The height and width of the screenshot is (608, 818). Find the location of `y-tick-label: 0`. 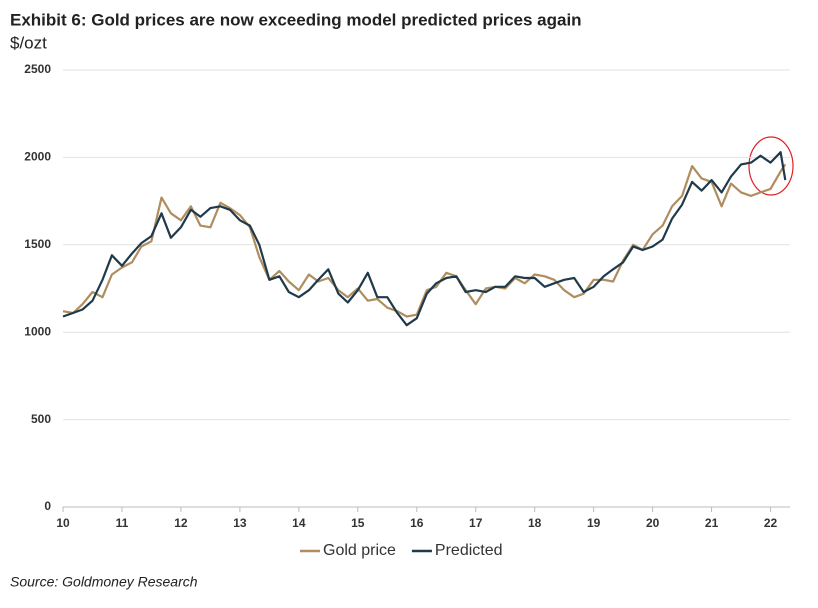

y-tick-label: 0 is located at coordinates (47, 506).